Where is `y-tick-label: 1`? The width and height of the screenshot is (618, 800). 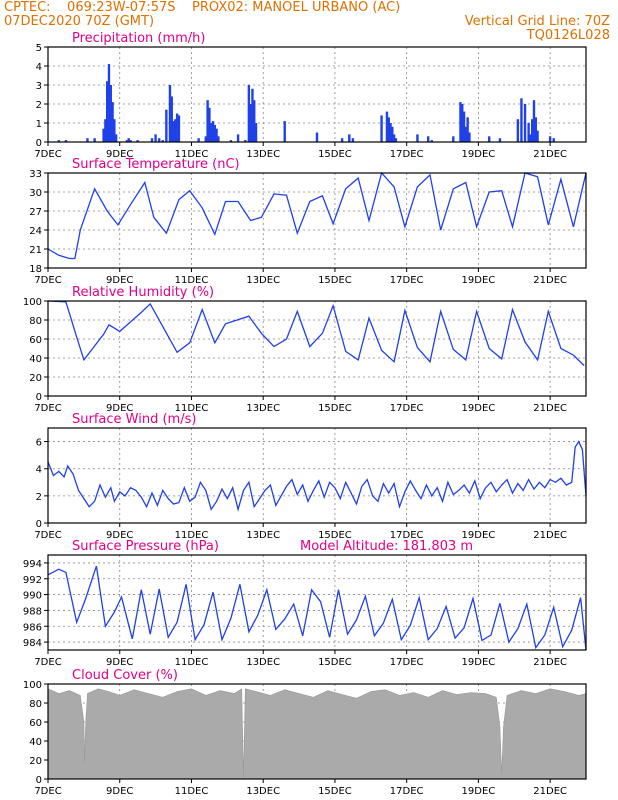 y-tick-label: 1 is located at coordinates (39, 124).